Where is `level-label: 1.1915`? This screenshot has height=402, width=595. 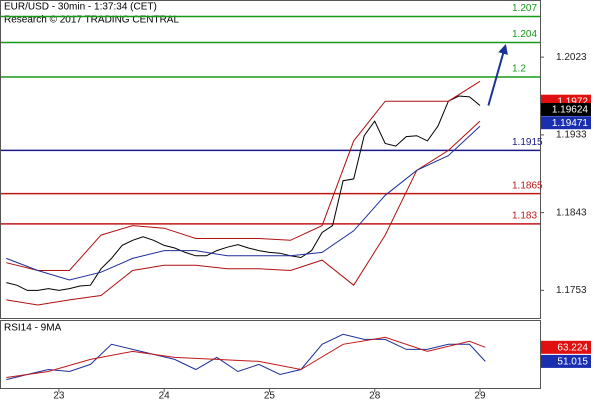 level-label: 1.1915 is located at coordinates (527, 142).